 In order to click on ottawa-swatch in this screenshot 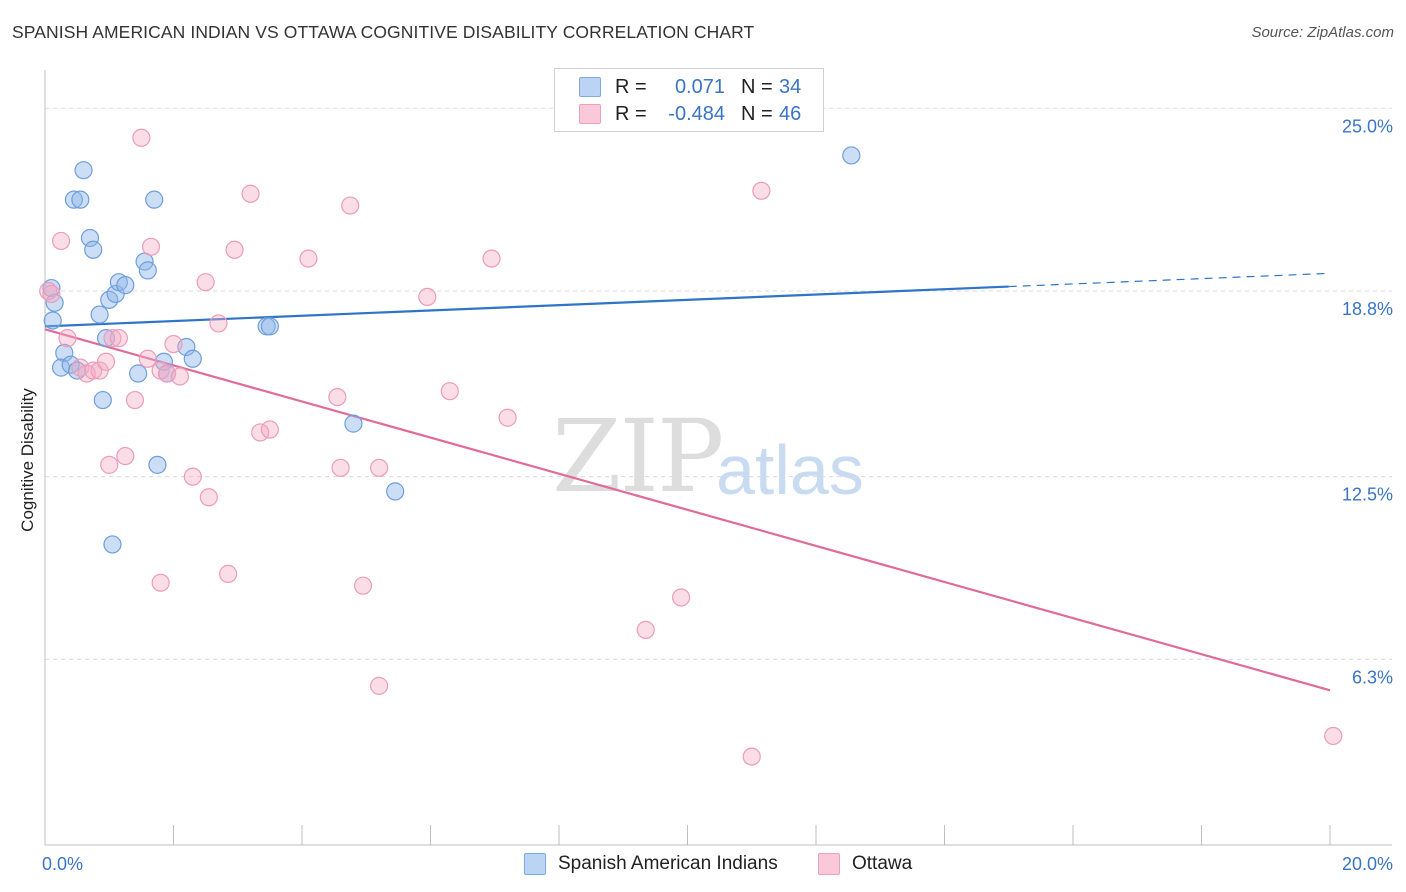, I will do `click(590, 114)`.